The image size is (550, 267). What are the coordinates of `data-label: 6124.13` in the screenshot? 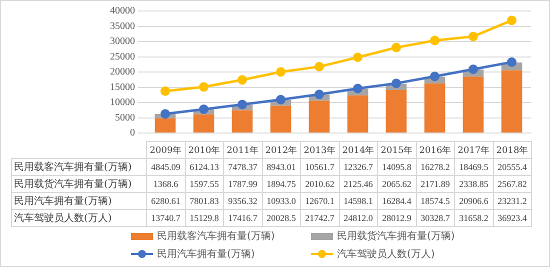 It's located at (204, 167).